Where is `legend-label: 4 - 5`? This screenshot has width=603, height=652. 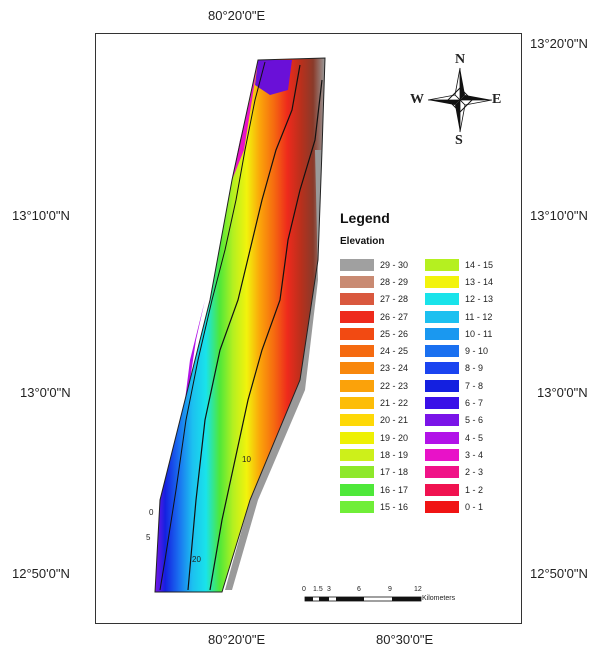 legend-label: 4 - 5 is located at coordinates (474, 437).